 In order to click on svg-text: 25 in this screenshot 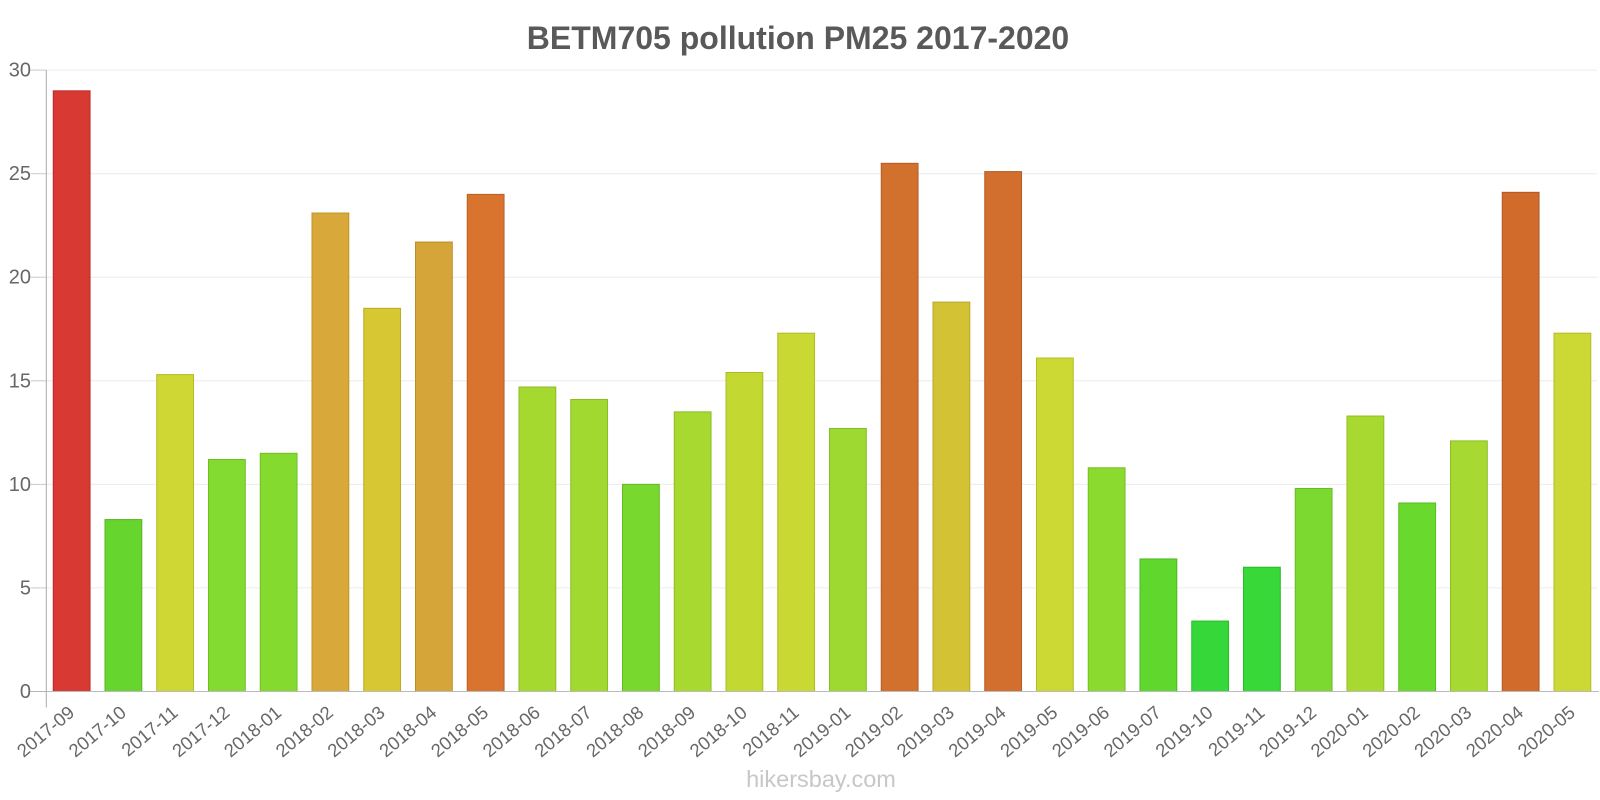, I will do `click(20, 174)`.